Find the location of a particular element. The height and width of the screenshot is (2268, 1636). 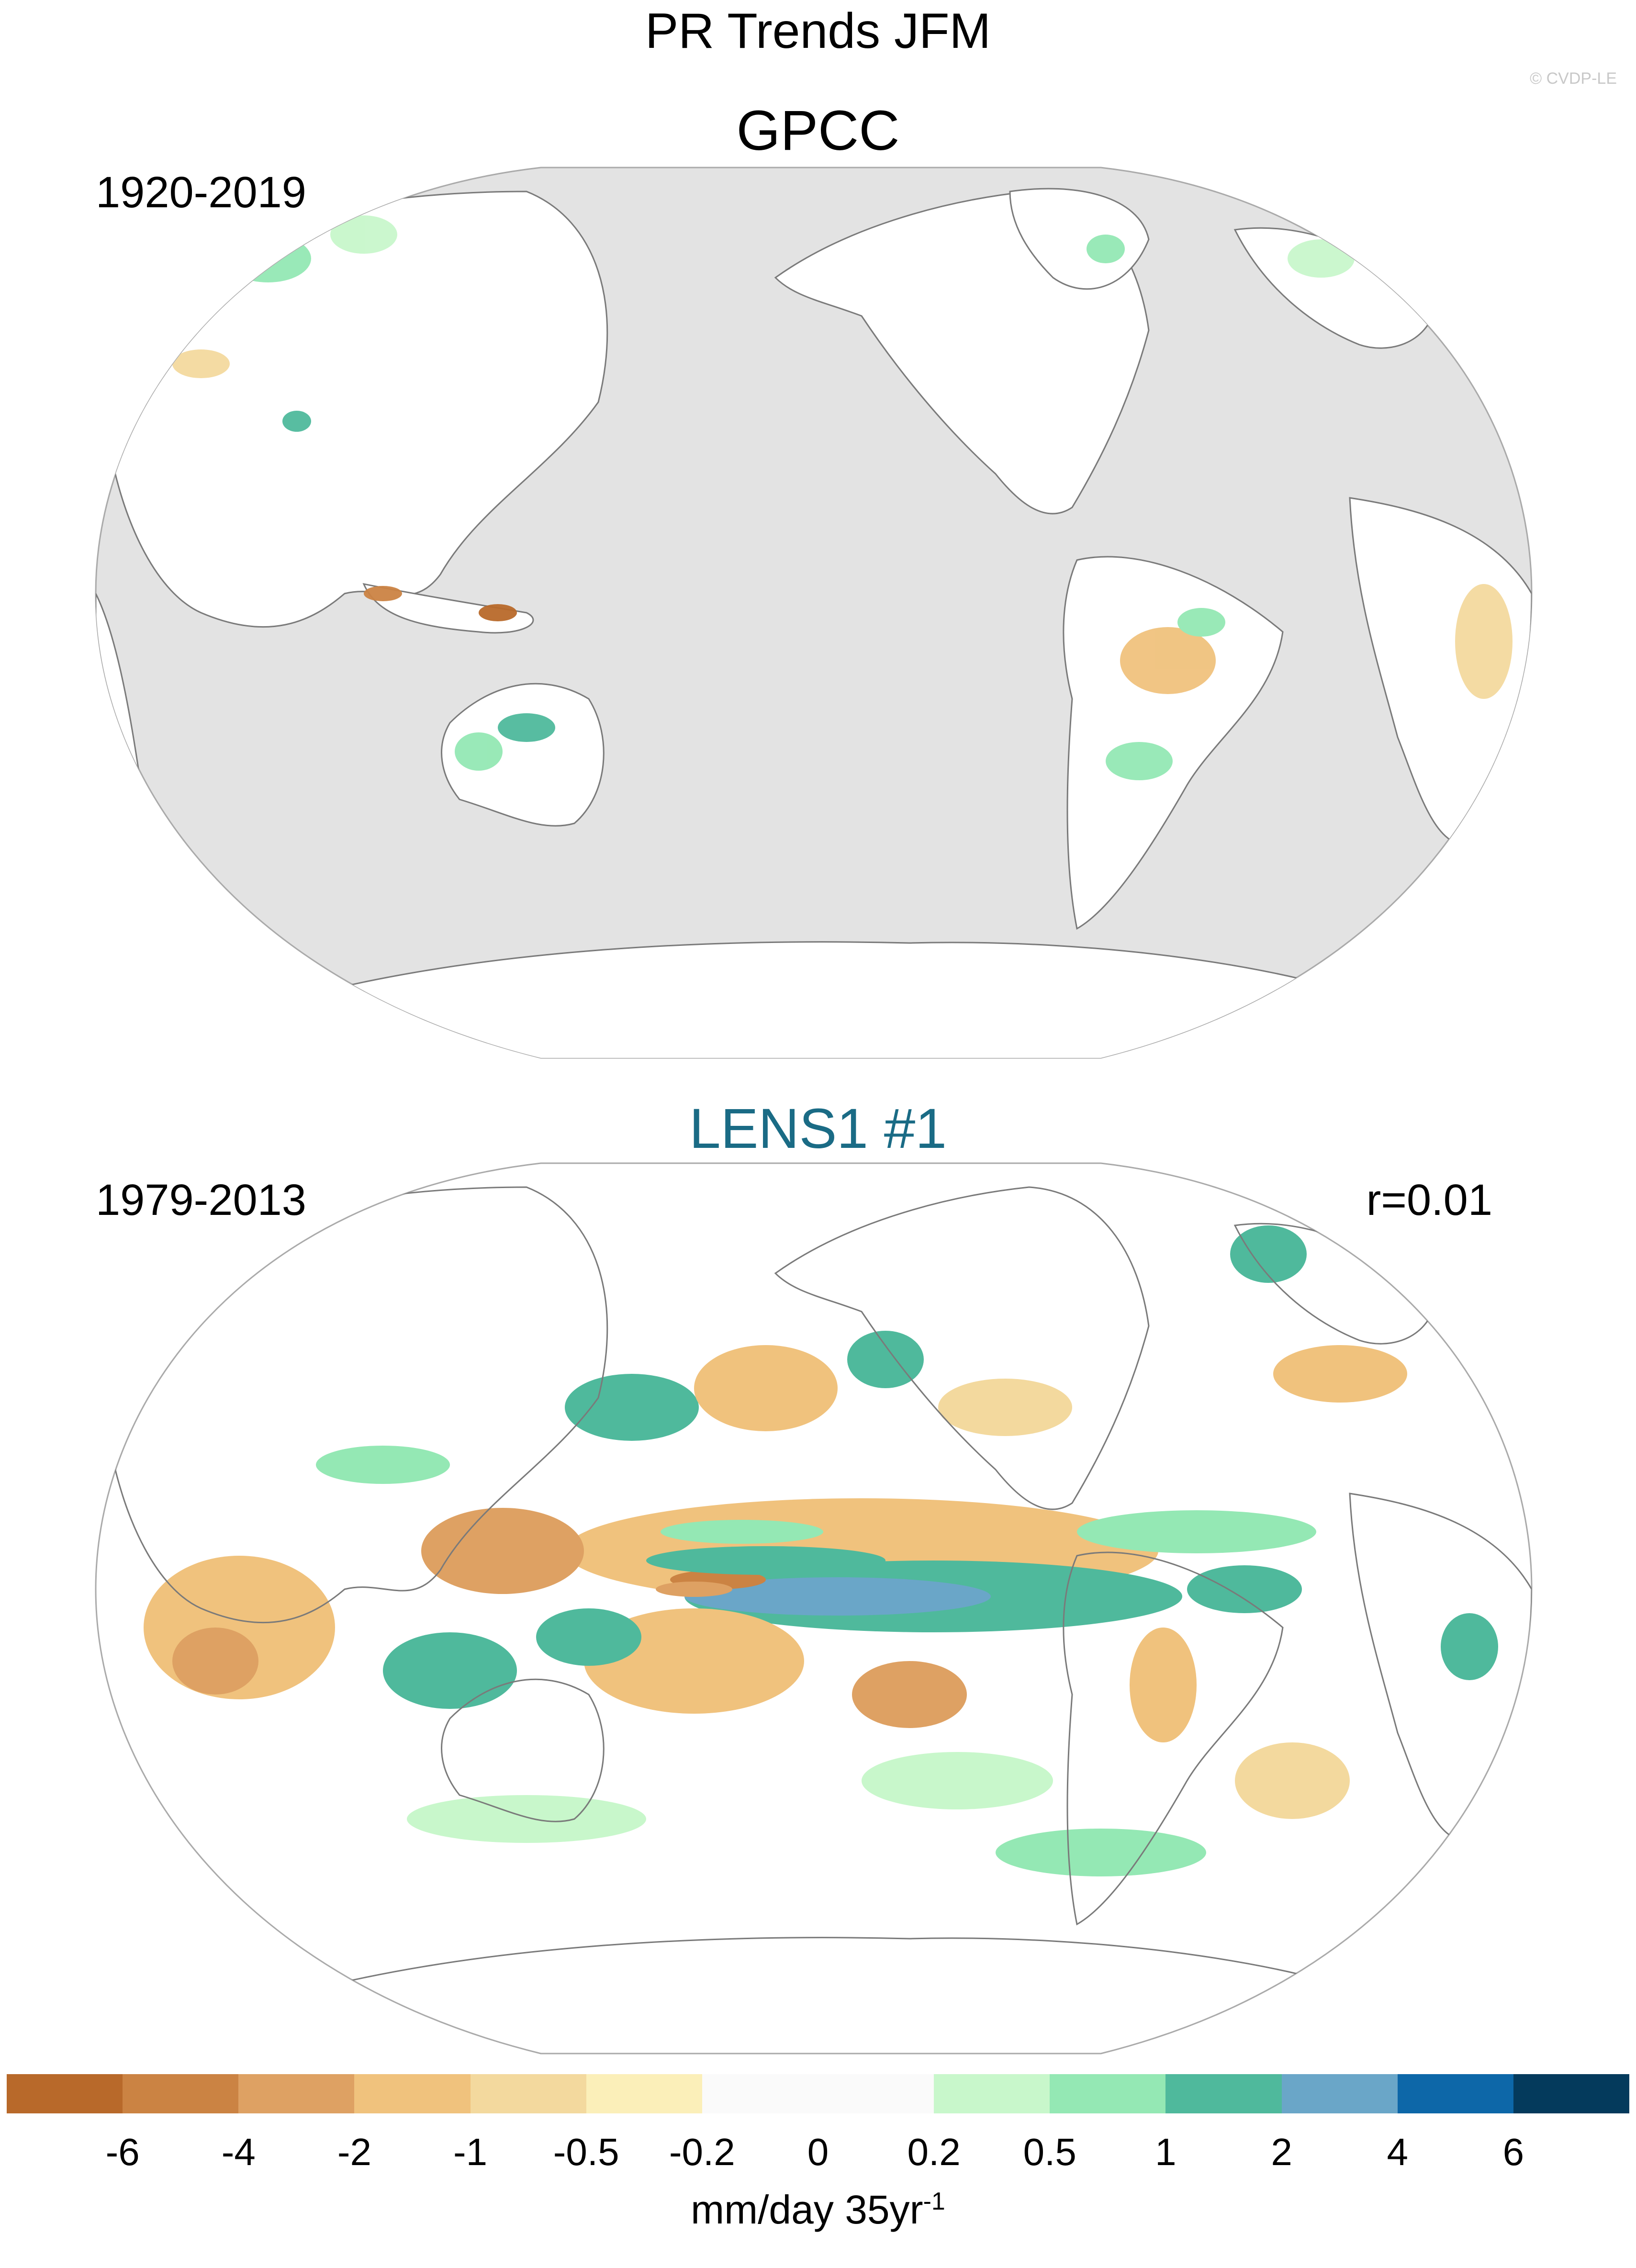

colorbar-tick-label: 0.5 is located at coordinates (1049, 2152).